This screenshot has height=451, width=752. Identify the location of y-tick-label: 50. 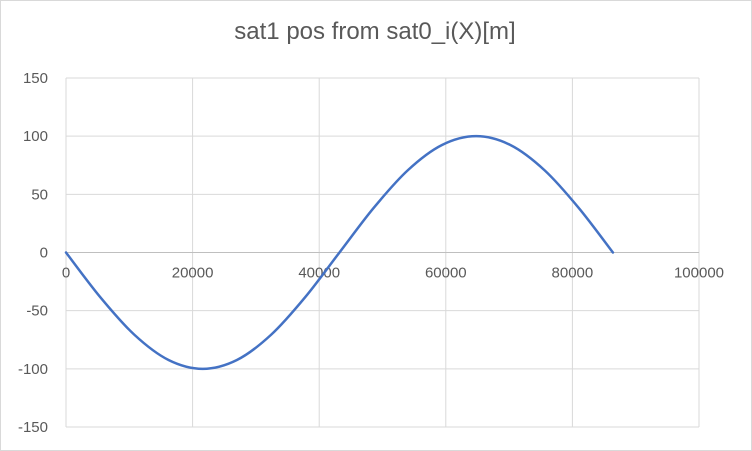
(39, 194).